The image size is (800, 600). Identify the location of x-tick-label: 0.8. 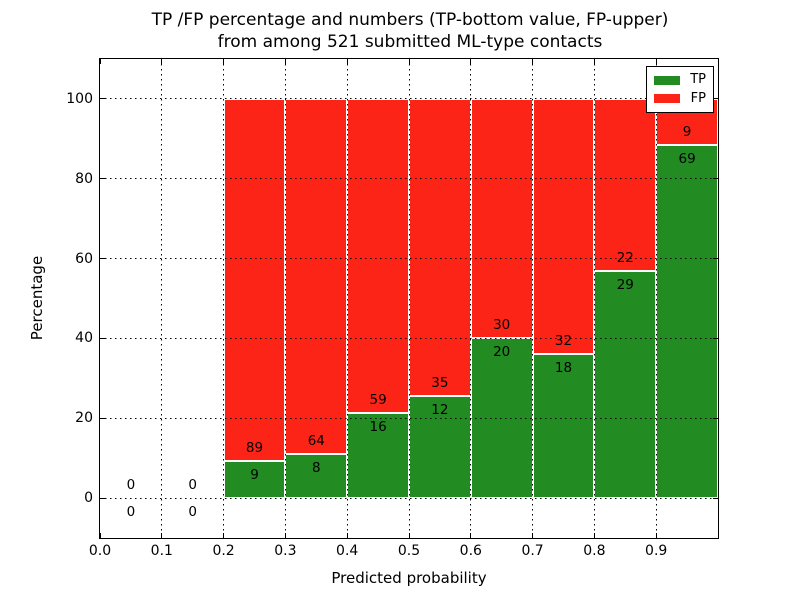
(594, 551).